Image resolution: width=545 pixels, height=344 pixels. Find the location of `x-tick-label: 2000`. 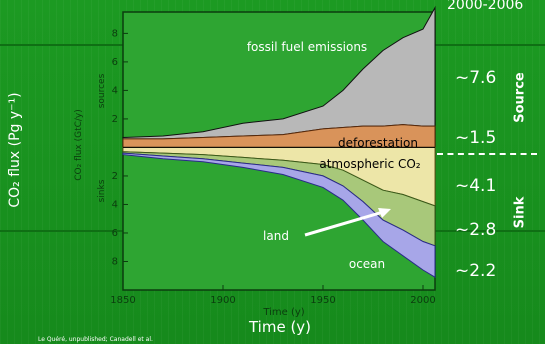

x-tick-label: 2000 is located at coordinates (422, 300).